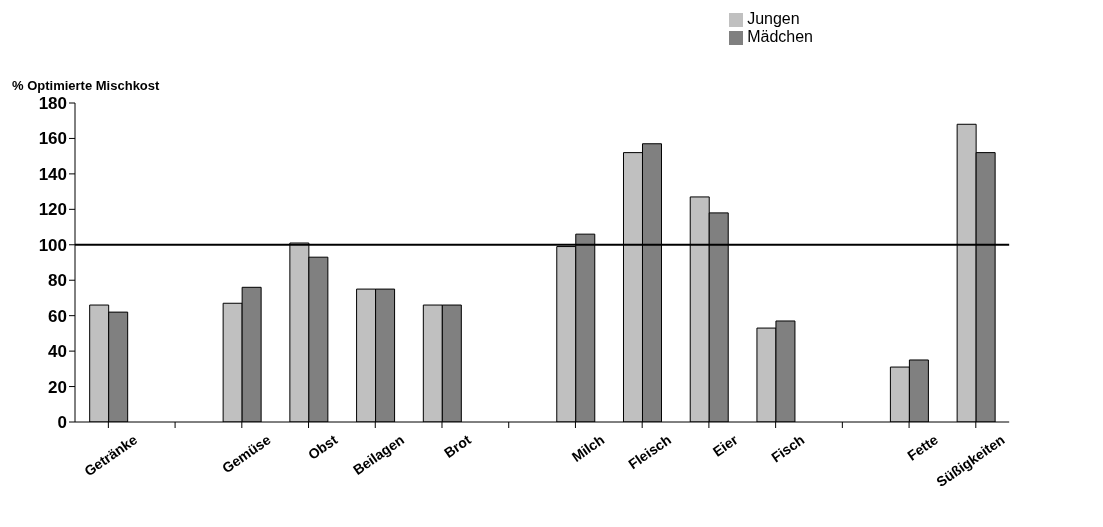  I want to click on y-tick-label: 20, so click(57, 387).